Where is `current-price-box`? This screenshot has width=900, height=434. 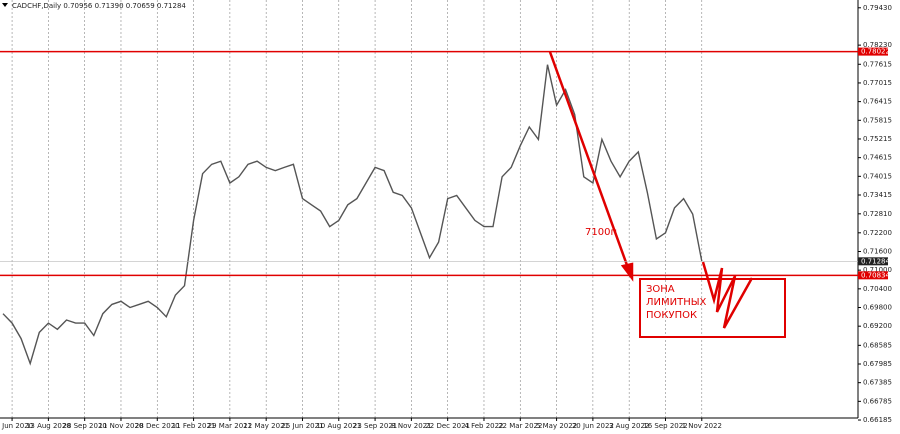
current-price-box is located at coordinates (873, 261).